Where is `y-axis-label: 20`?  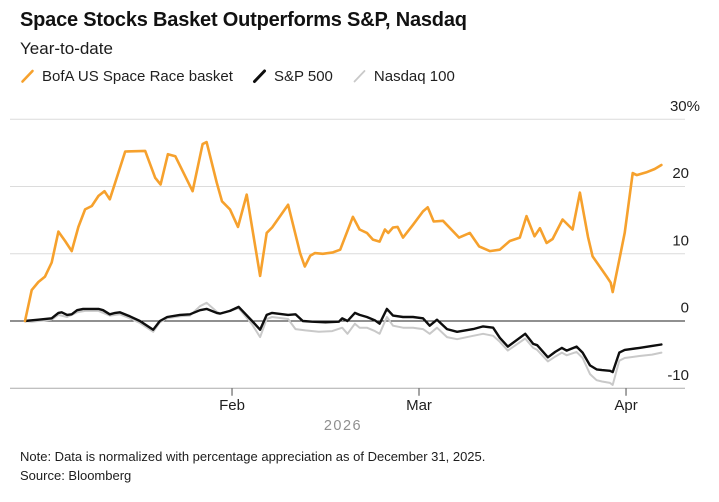 y-axis-label: 20 is located at coordinates (680, 173).